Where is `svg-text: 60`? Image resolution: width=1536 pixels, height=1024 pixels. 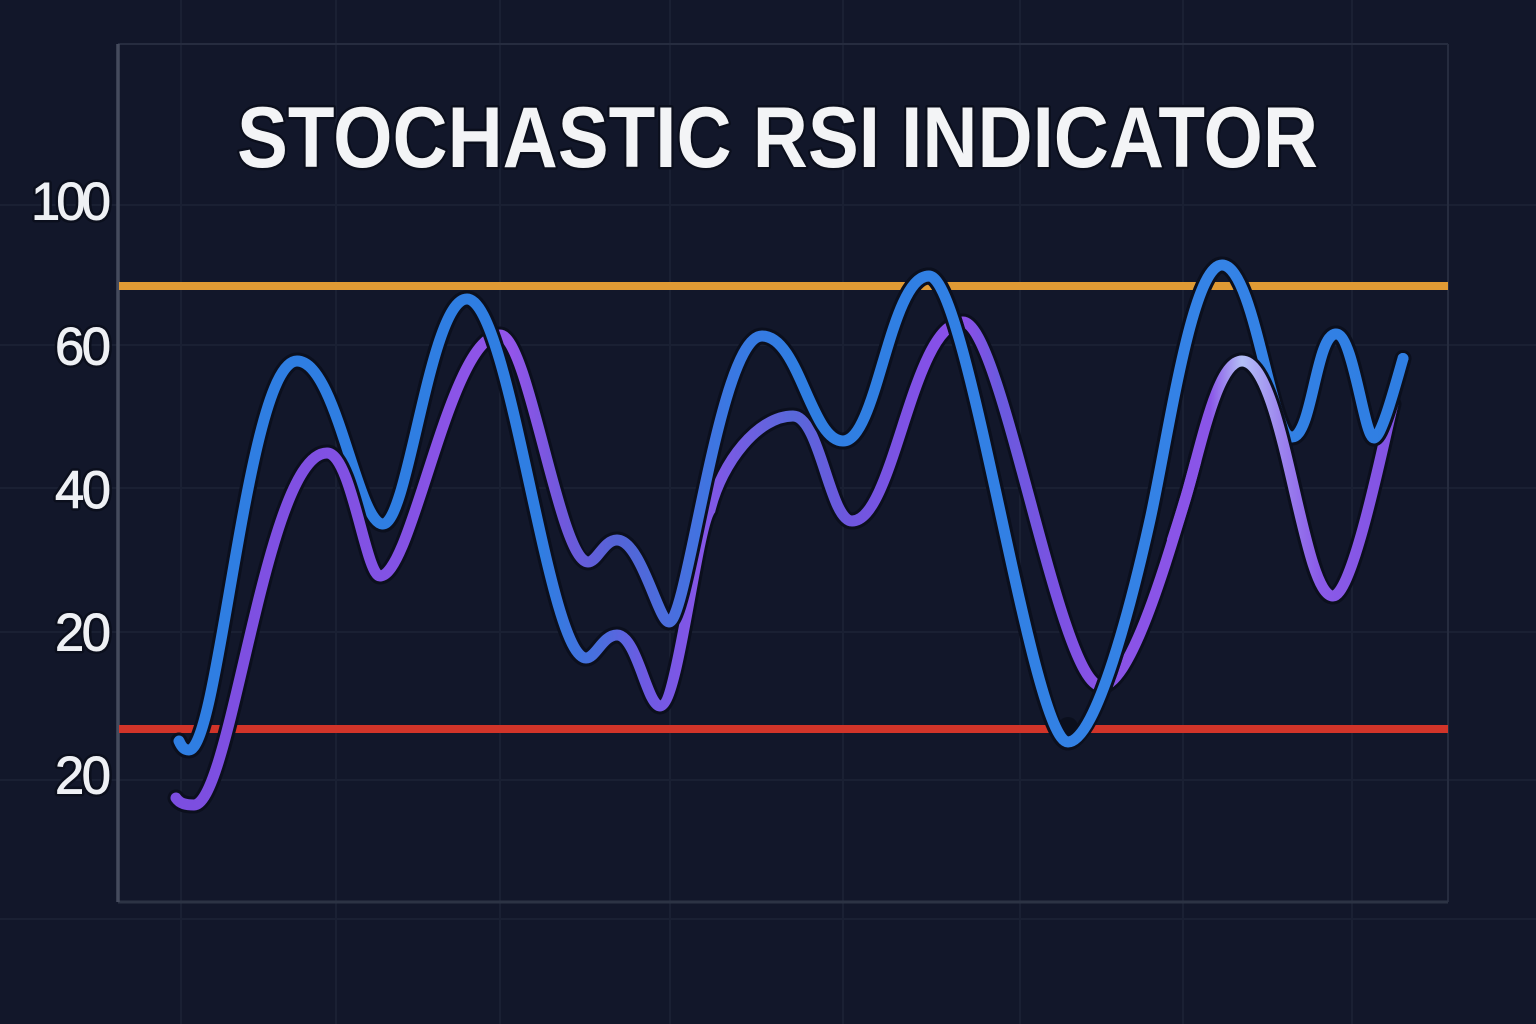 svg-text: 60 is located at coordinates (83, 347).